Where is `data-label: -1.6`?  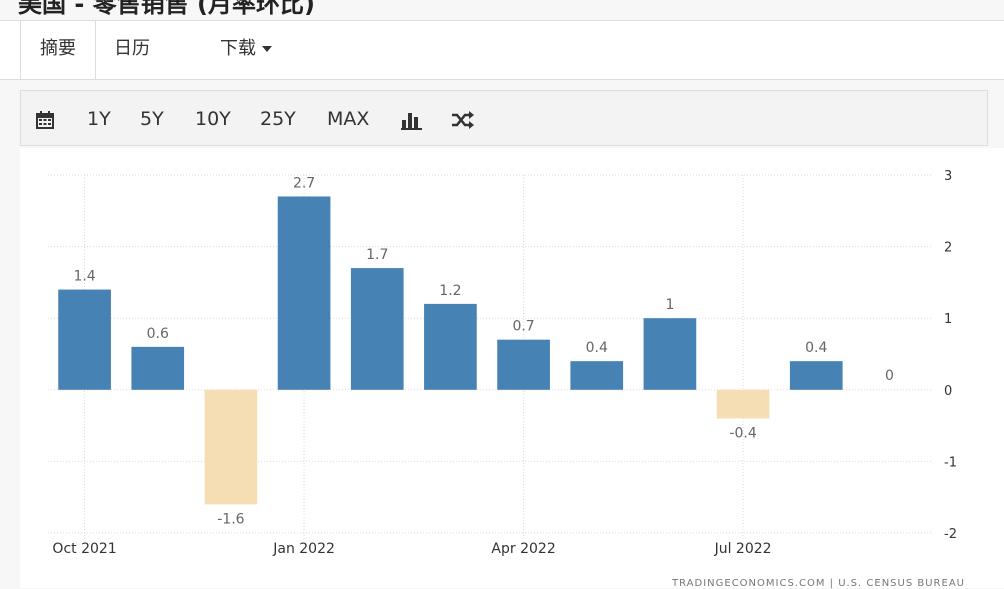
data-label: -1.6 is located at coordinates (230, 519).